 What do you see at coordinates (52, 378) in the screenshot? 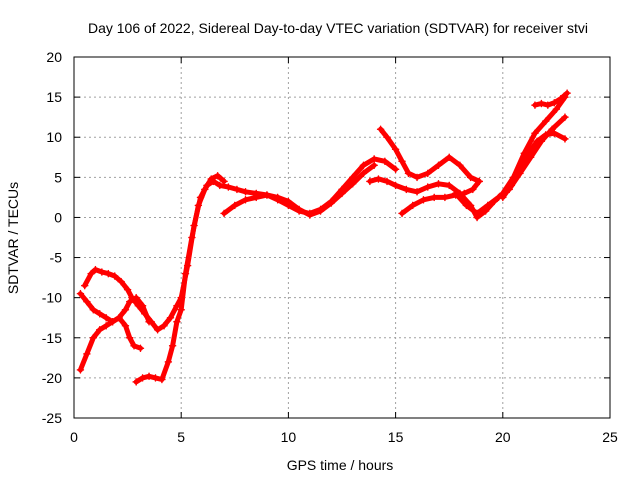
I see `y-tick-label: -20` at bounding box center [52, 378].